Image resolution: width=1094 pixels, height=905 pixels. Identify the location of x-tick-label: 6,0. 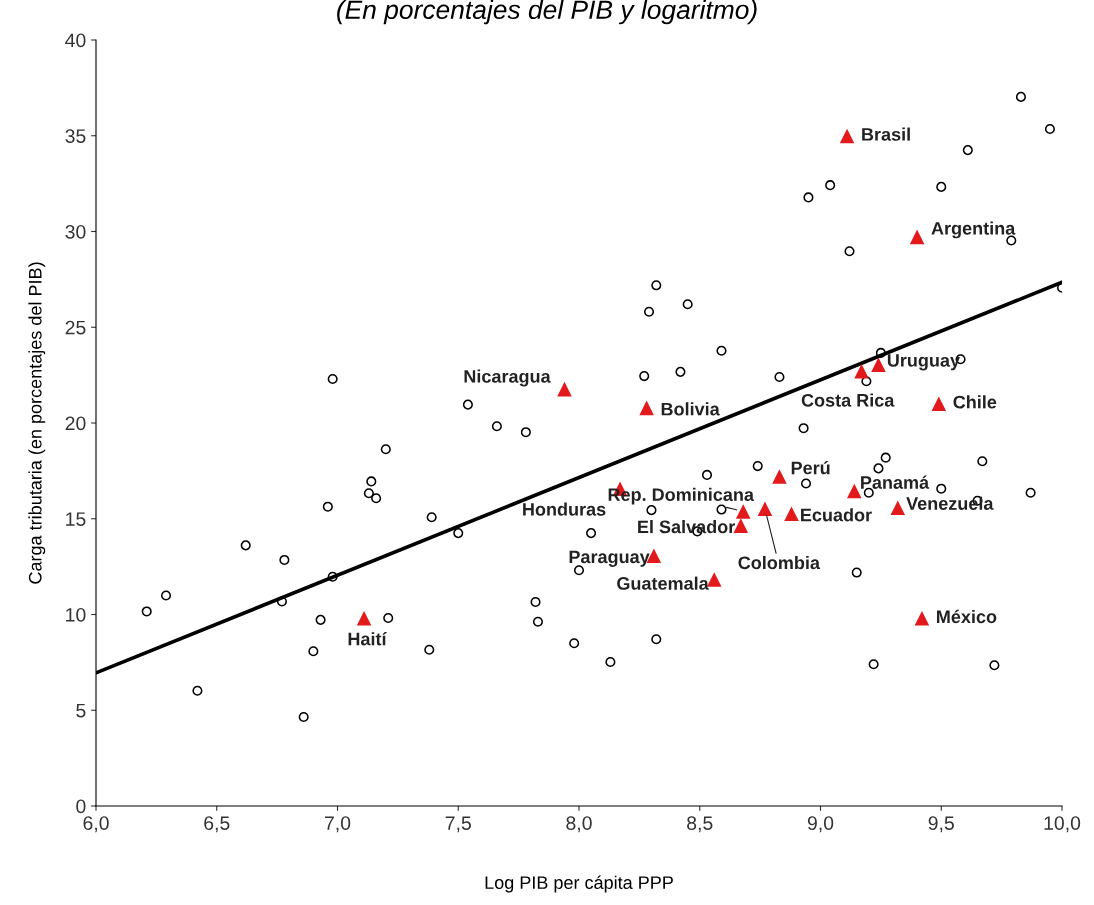
(96, 824).